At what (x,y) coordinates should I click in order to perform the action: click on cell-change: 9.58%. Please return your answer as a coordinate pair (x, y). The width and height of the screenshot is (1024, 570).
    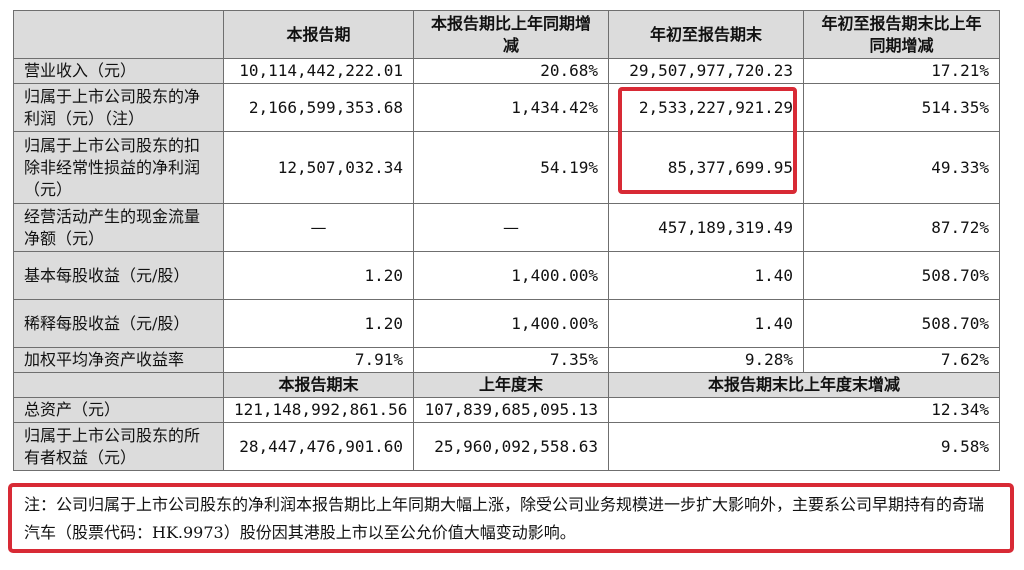
    Looking at the image, I should click on (804, 446).